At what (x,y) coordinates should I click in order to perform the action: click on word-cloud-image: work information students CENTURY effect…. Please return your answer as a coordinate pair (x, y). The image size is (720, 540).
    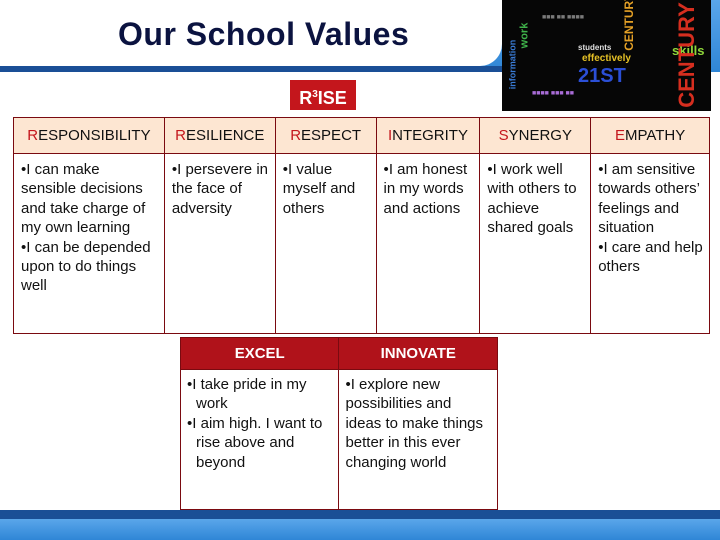
    Looking at the image, I should click on (606, 55).